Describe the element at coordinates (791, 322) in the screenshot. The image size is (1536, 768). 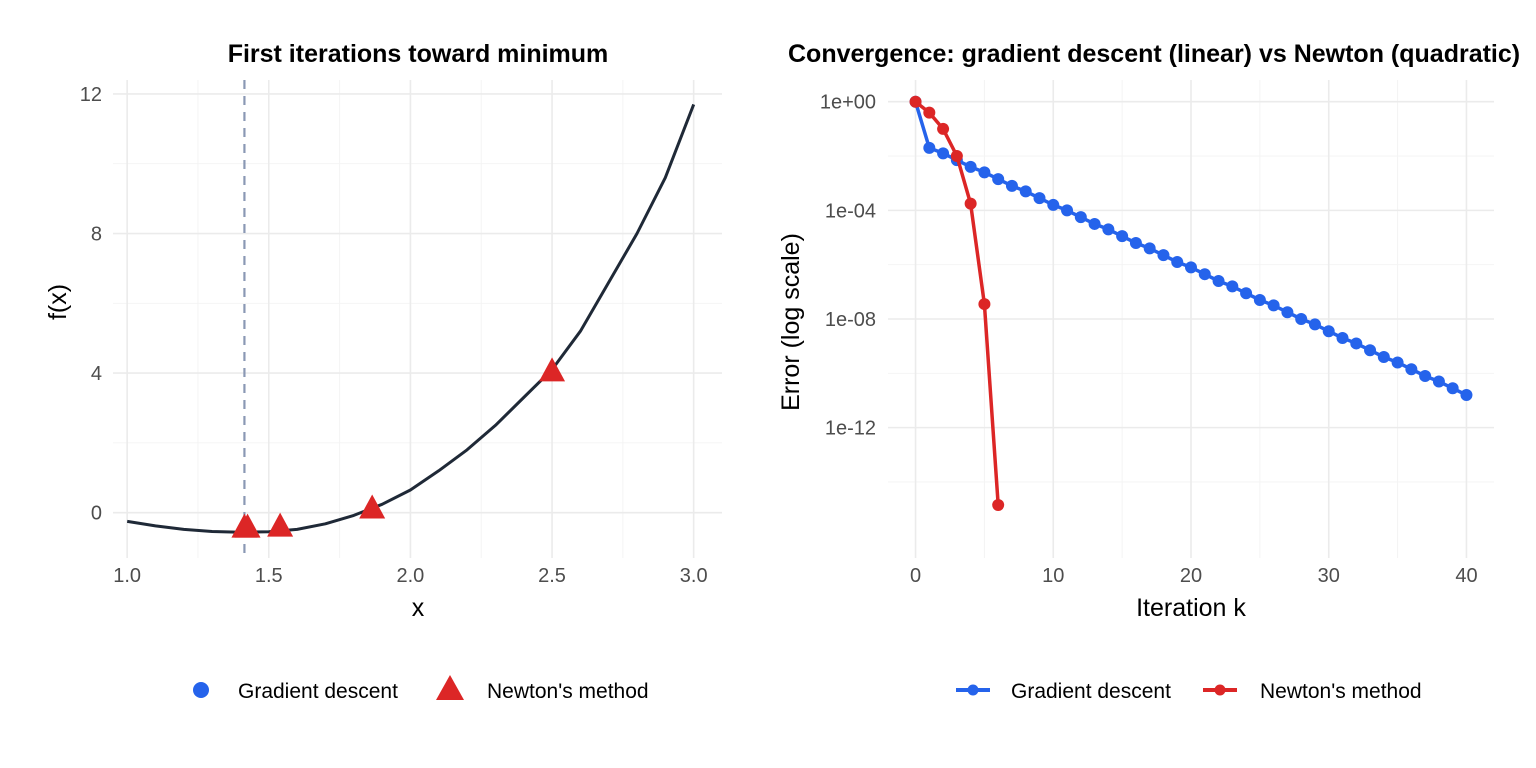
I see `right-y-axis-label: Error (log scale)` at that location.